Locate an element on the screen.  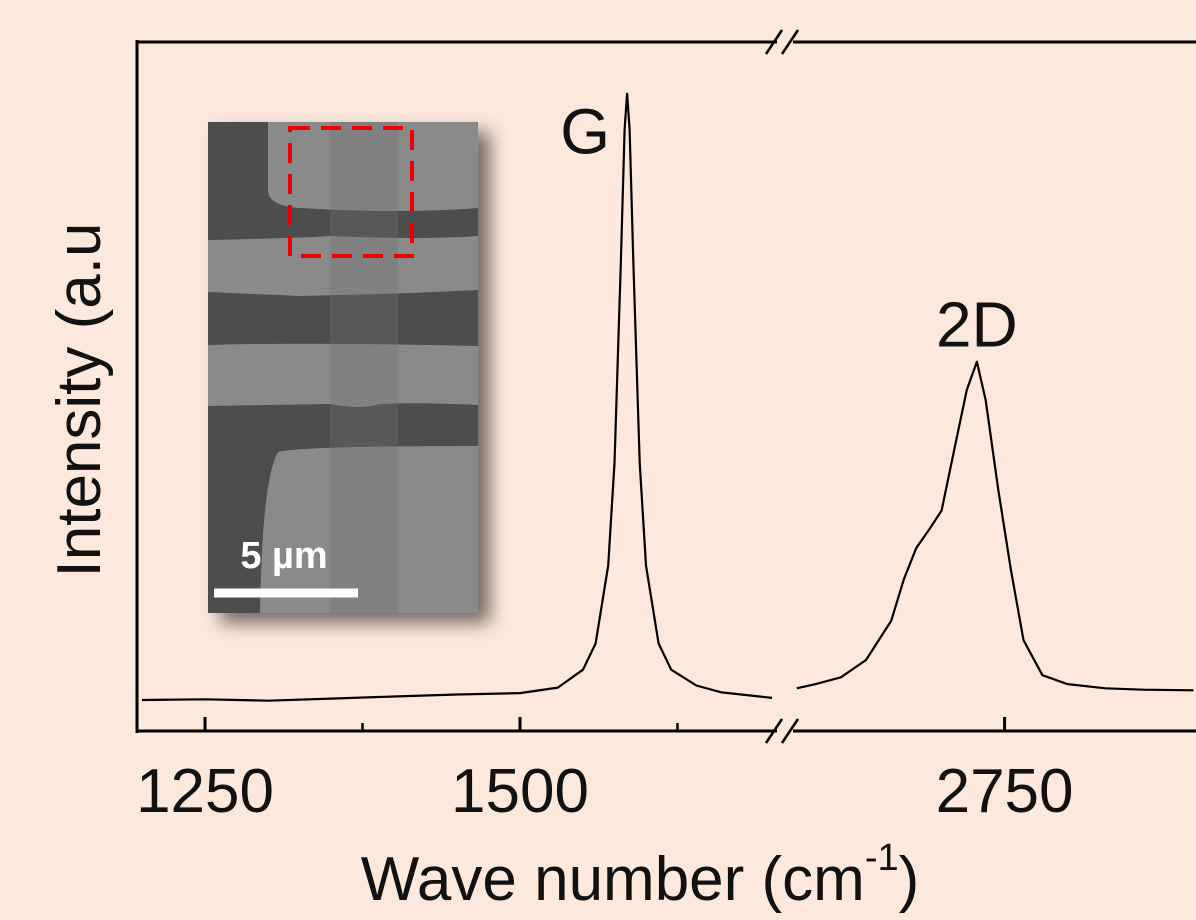
peak-label: G is located at coordinates (585, 132).